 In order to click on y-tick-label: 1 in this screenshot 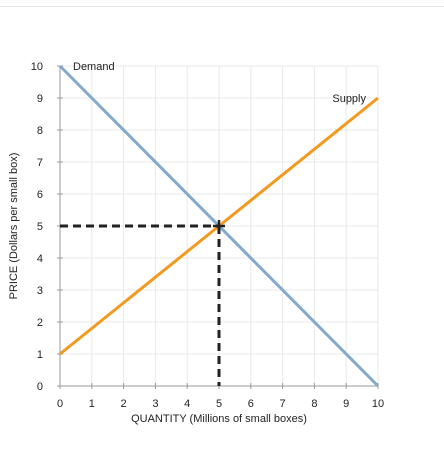, I will do `click(40, 355)`.